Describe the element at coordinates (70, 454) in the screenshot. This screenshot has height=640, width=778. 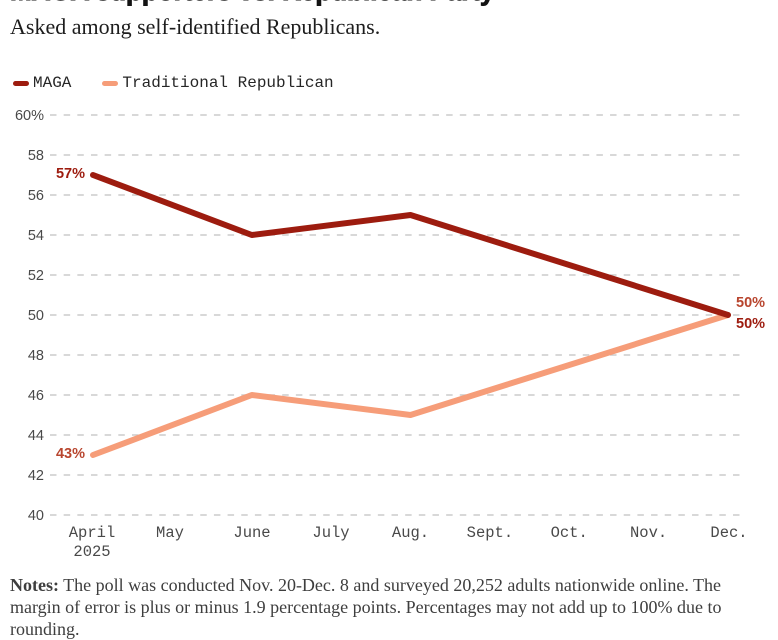
I see `svg-text: 43%` at that location.